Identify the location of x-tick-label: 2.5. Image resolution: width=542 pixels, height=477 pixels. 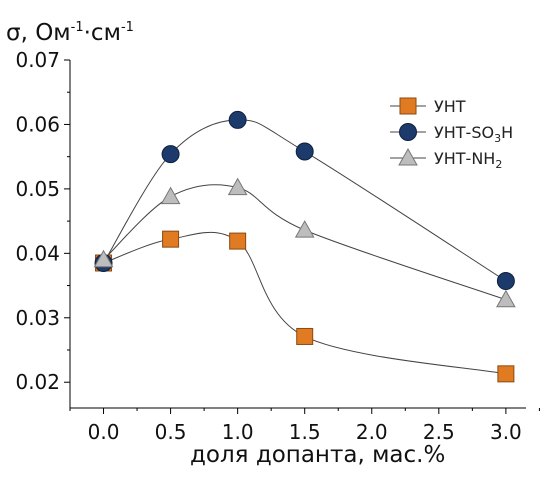
(439, 432).